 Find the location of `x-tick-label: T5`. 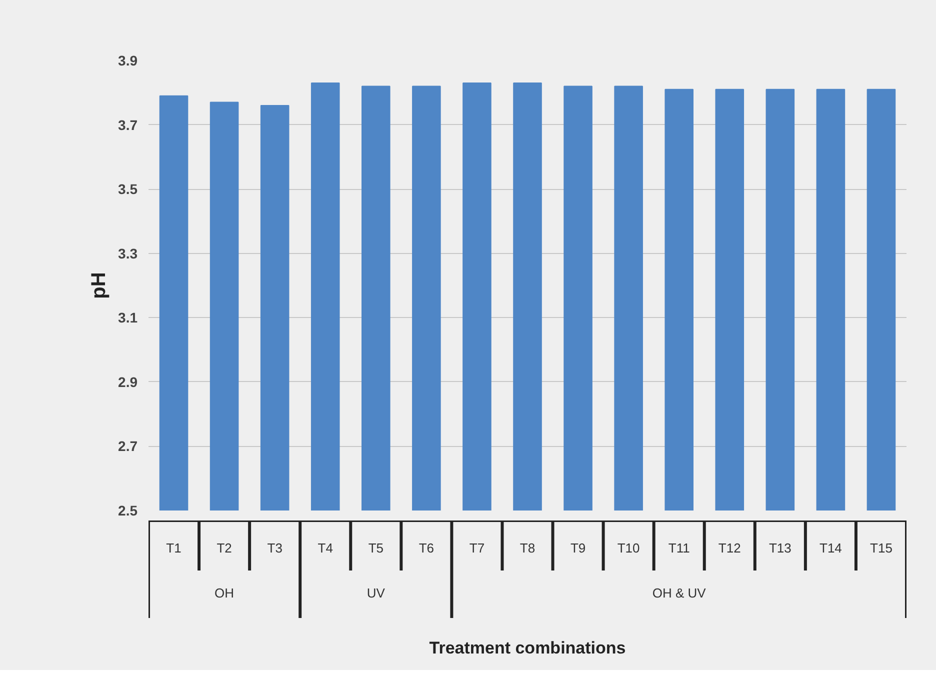

x-tick-label: T5 is located at coordinates (376, 548).